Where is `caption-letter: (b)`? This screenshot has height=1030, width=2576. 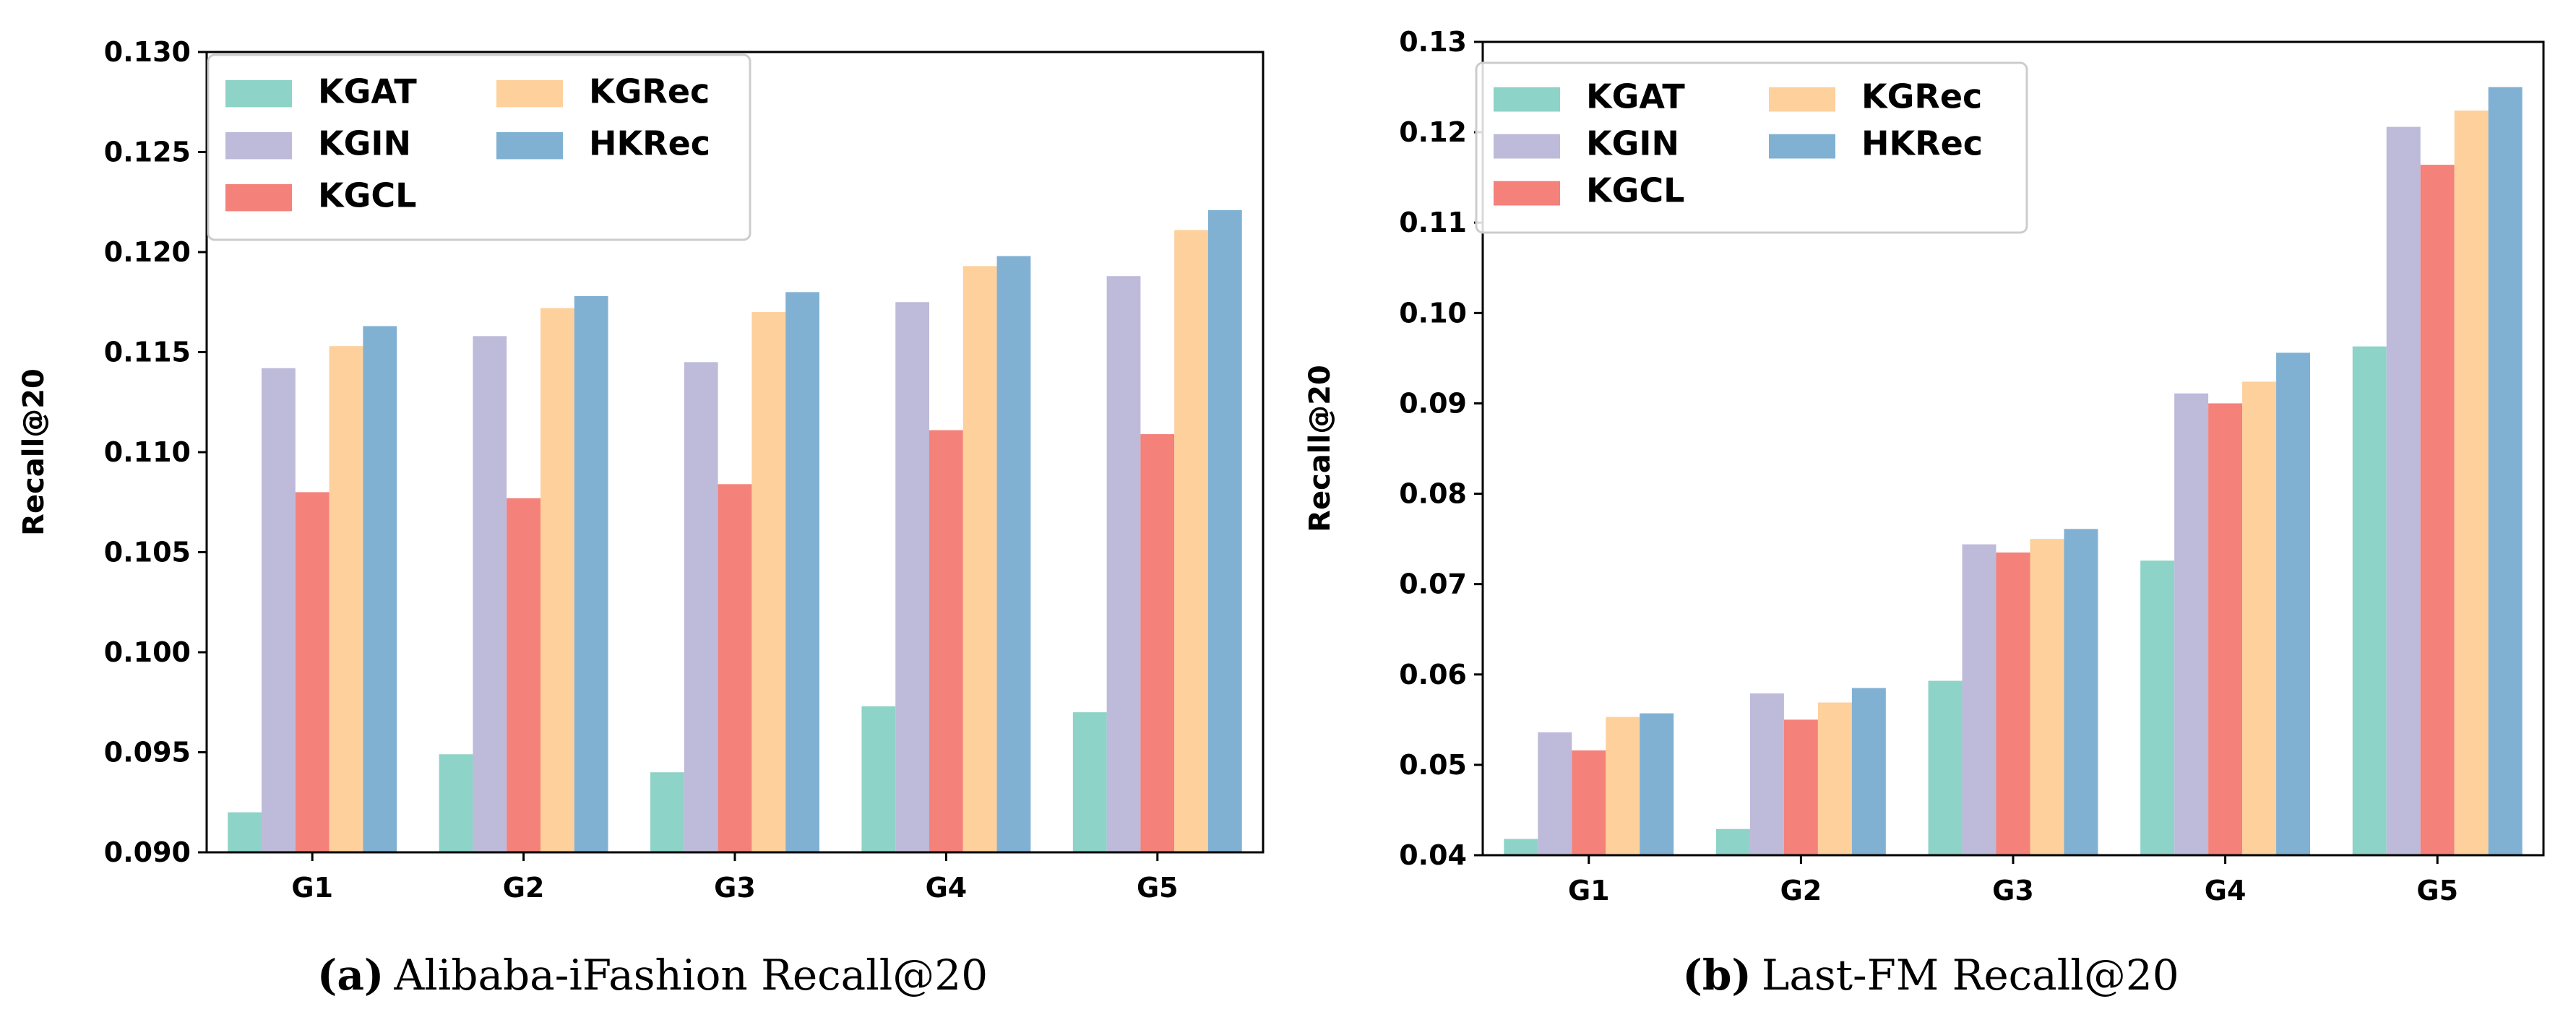 caption-letter: (b) is located at coordinates (1716, 975).